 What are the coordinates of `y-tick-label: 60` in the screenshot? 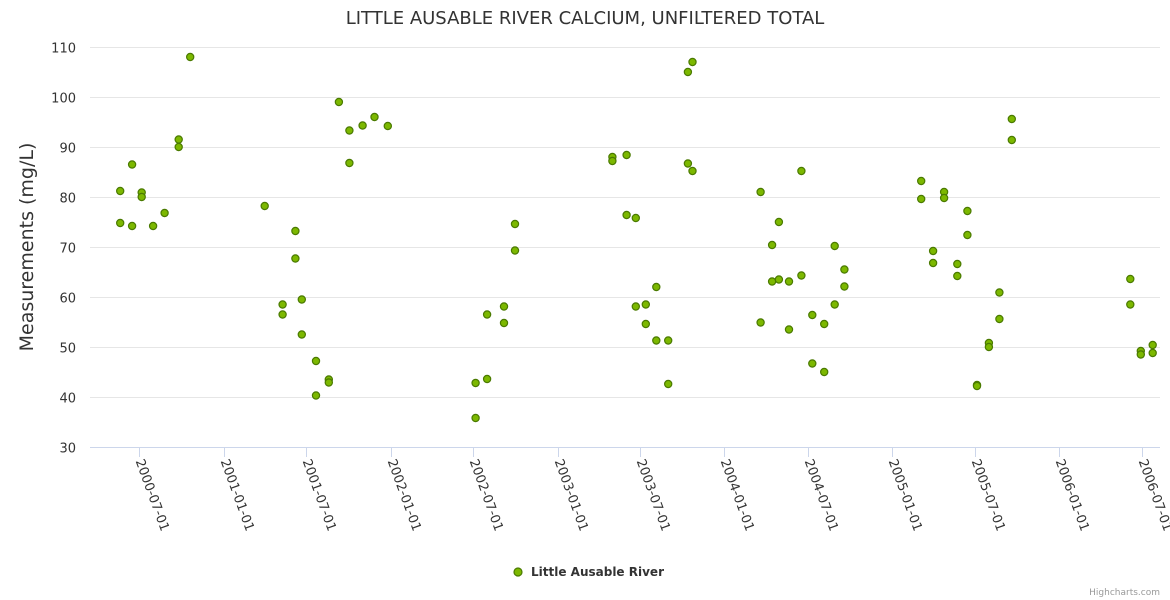 It's located at (67, 299).